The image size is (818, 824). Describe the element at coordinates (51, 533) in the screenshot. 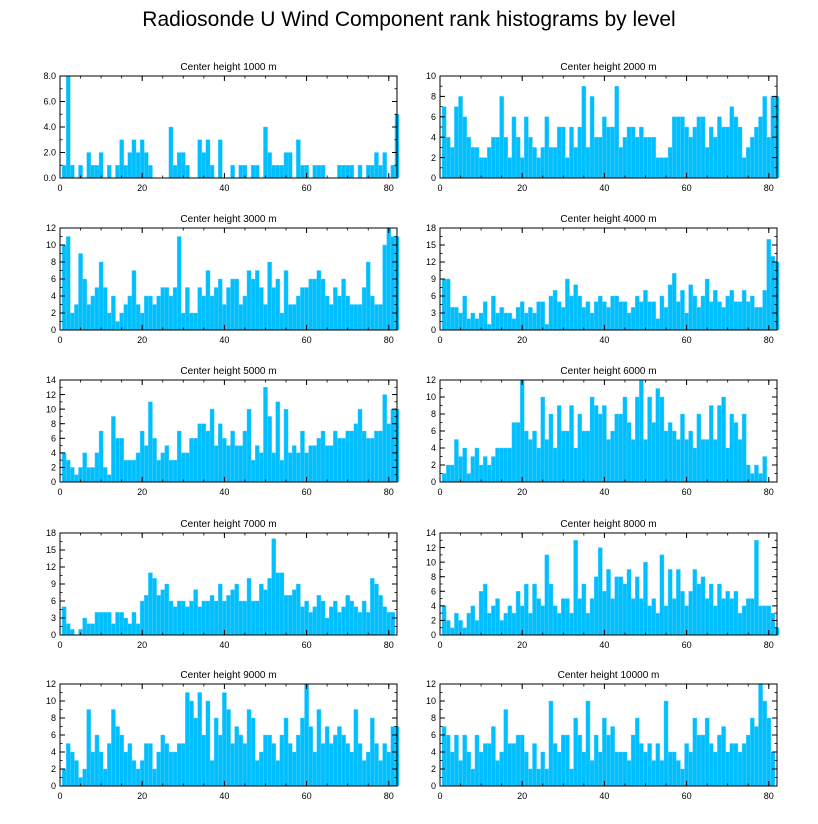

I see `y-tick-label: 18` at that location.